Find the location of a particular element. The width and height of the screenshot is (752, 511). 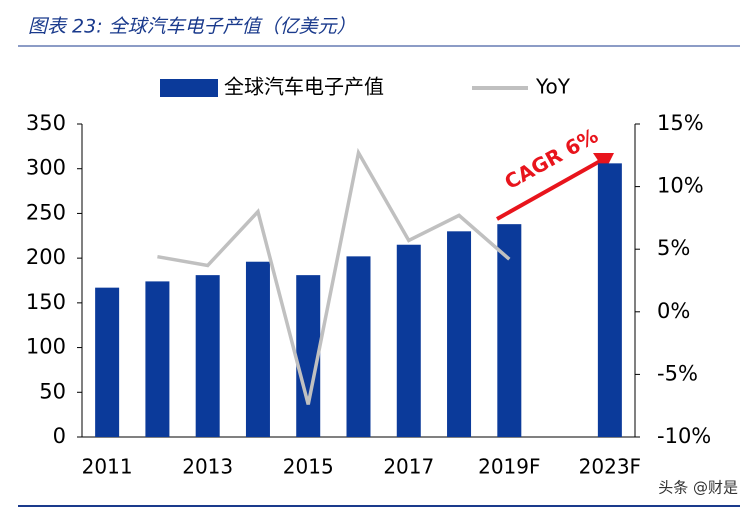

y2-tick-label: 5% is located at coordinates (673, 248).